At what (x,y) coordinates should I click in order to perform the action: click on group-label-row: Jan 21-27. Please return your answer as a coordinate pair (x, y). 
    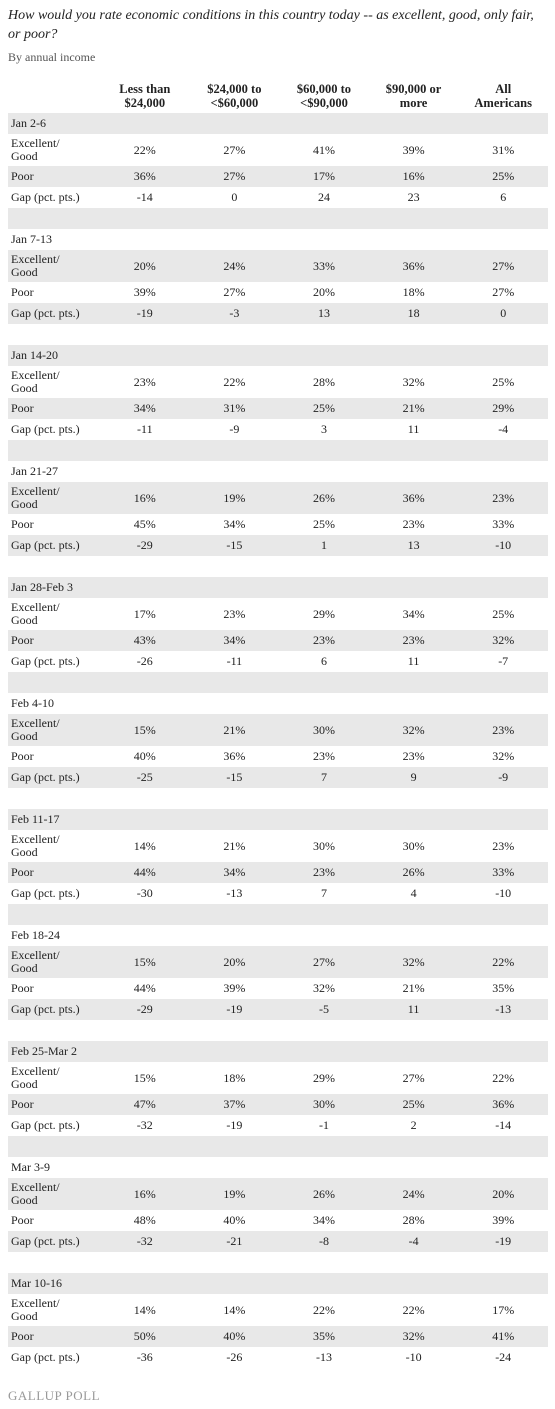
    Looking at the image, I should click on (278, 471).